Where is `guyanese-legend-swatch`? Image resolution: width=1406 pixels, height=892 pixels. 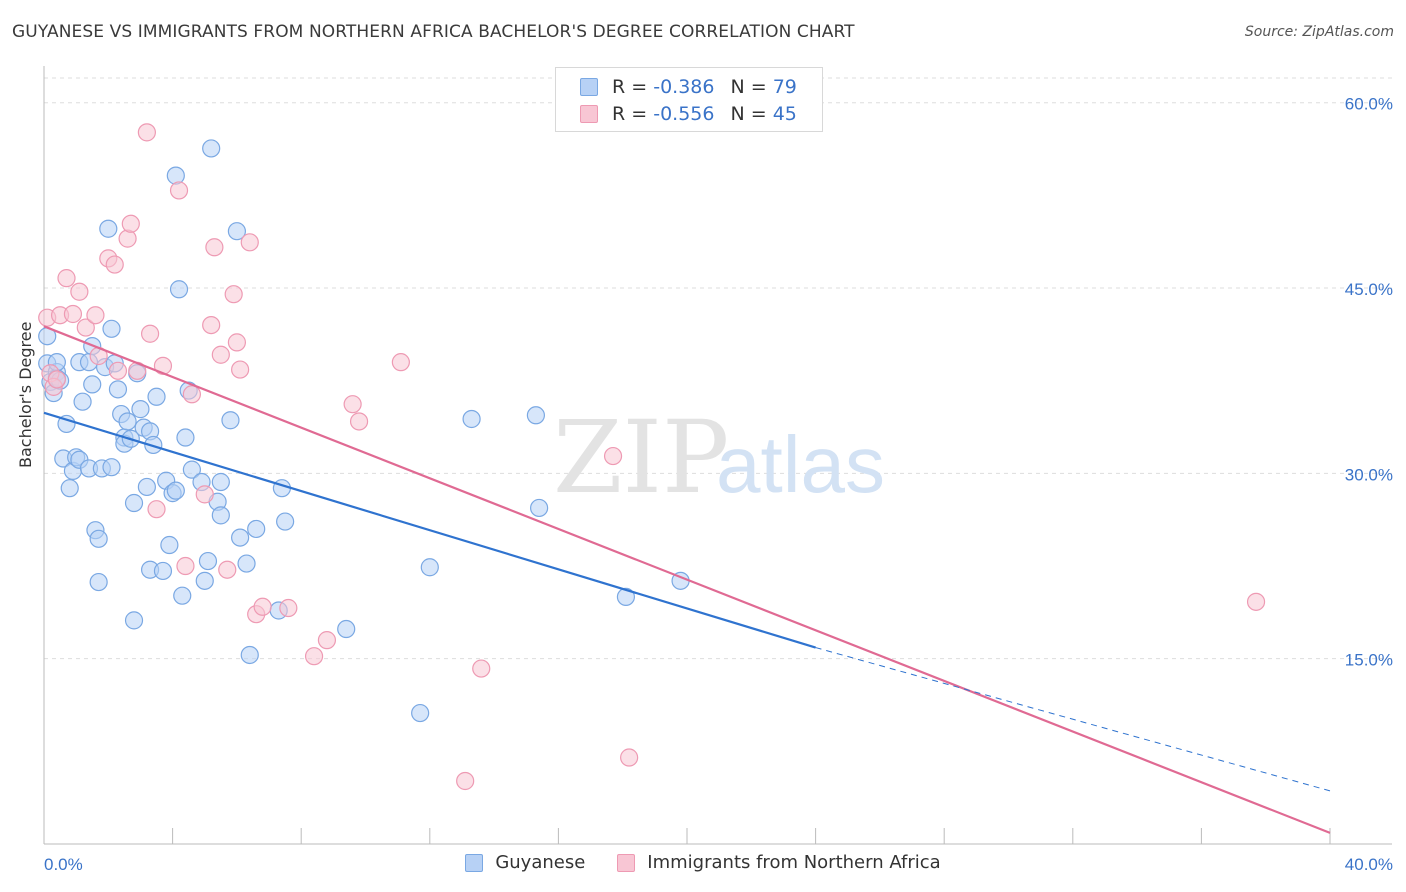
guyanese-legend-swatch is located at coordinates (474, 862).